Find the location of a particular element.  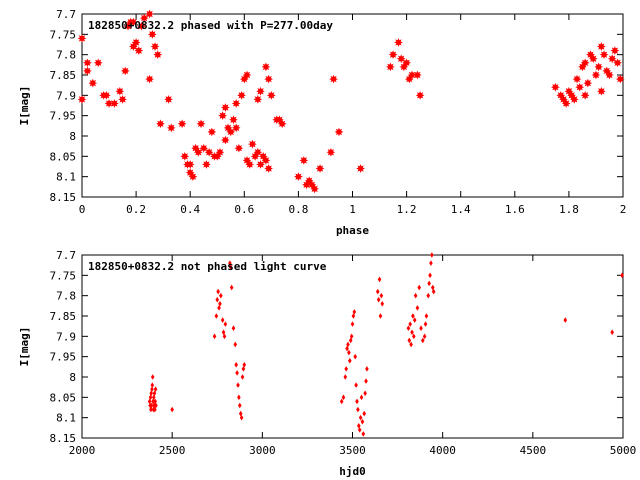

x-tick-label: 2 is located at coordinates (623, 209).